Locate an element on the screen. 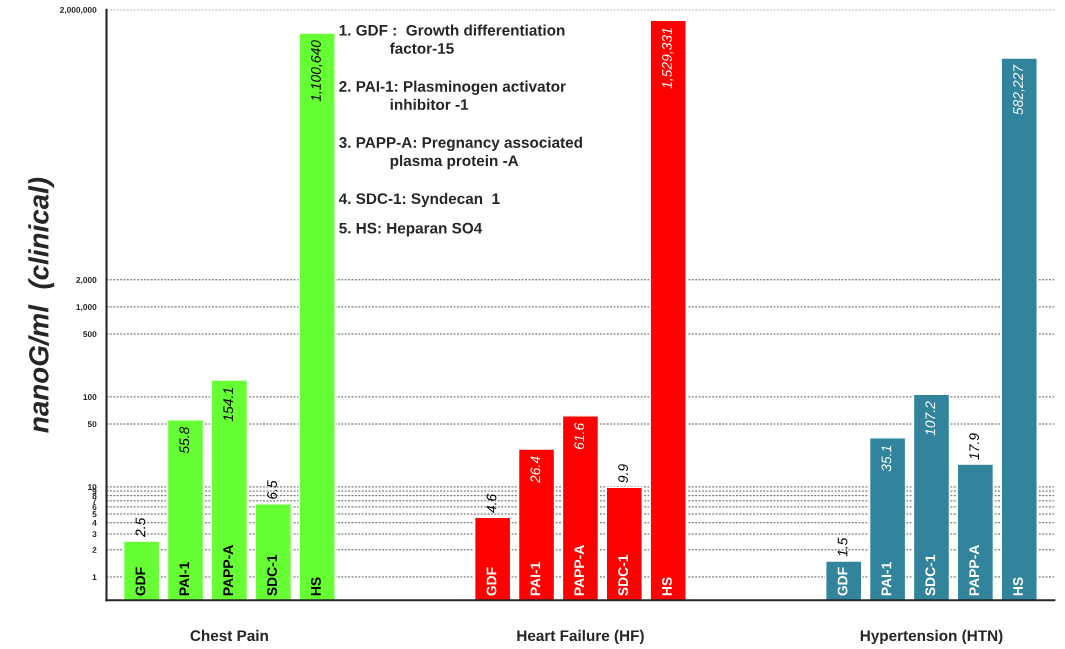  series-label: Hypertension (HTN) is located at coordinates (931, 637).